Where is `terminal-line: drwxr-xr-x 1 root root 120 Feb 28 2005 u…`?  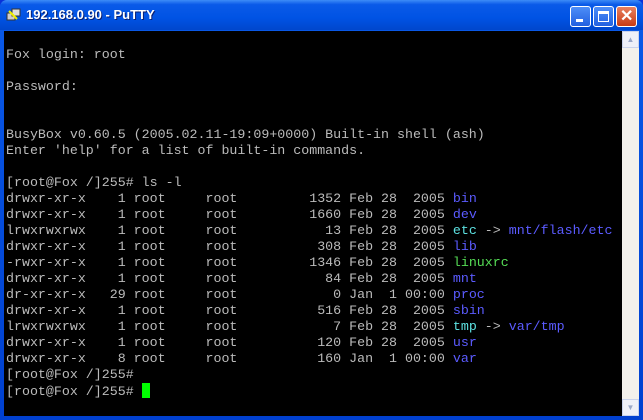
terminal-line: drwxr-xr-x 1 root root 120 Feb 28 2005 u… is located at coordinates (313, 343).